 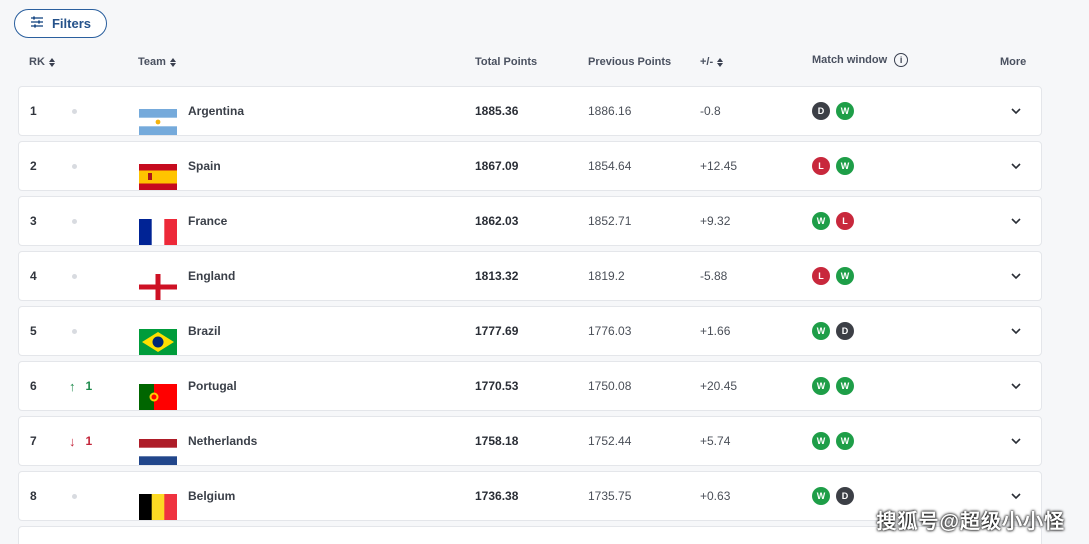 I want to click on rank: 7, so click(x=33, y=441).